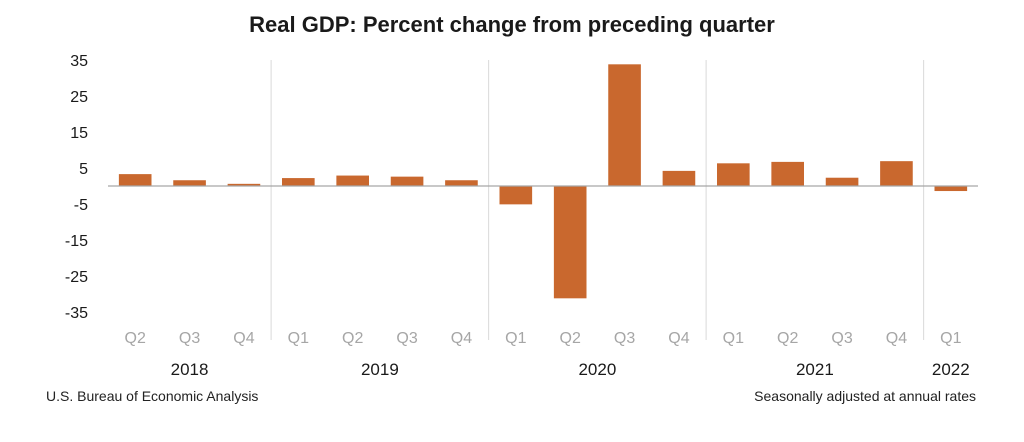  I want to click on y-tick-label: 25, so click(79, 97).